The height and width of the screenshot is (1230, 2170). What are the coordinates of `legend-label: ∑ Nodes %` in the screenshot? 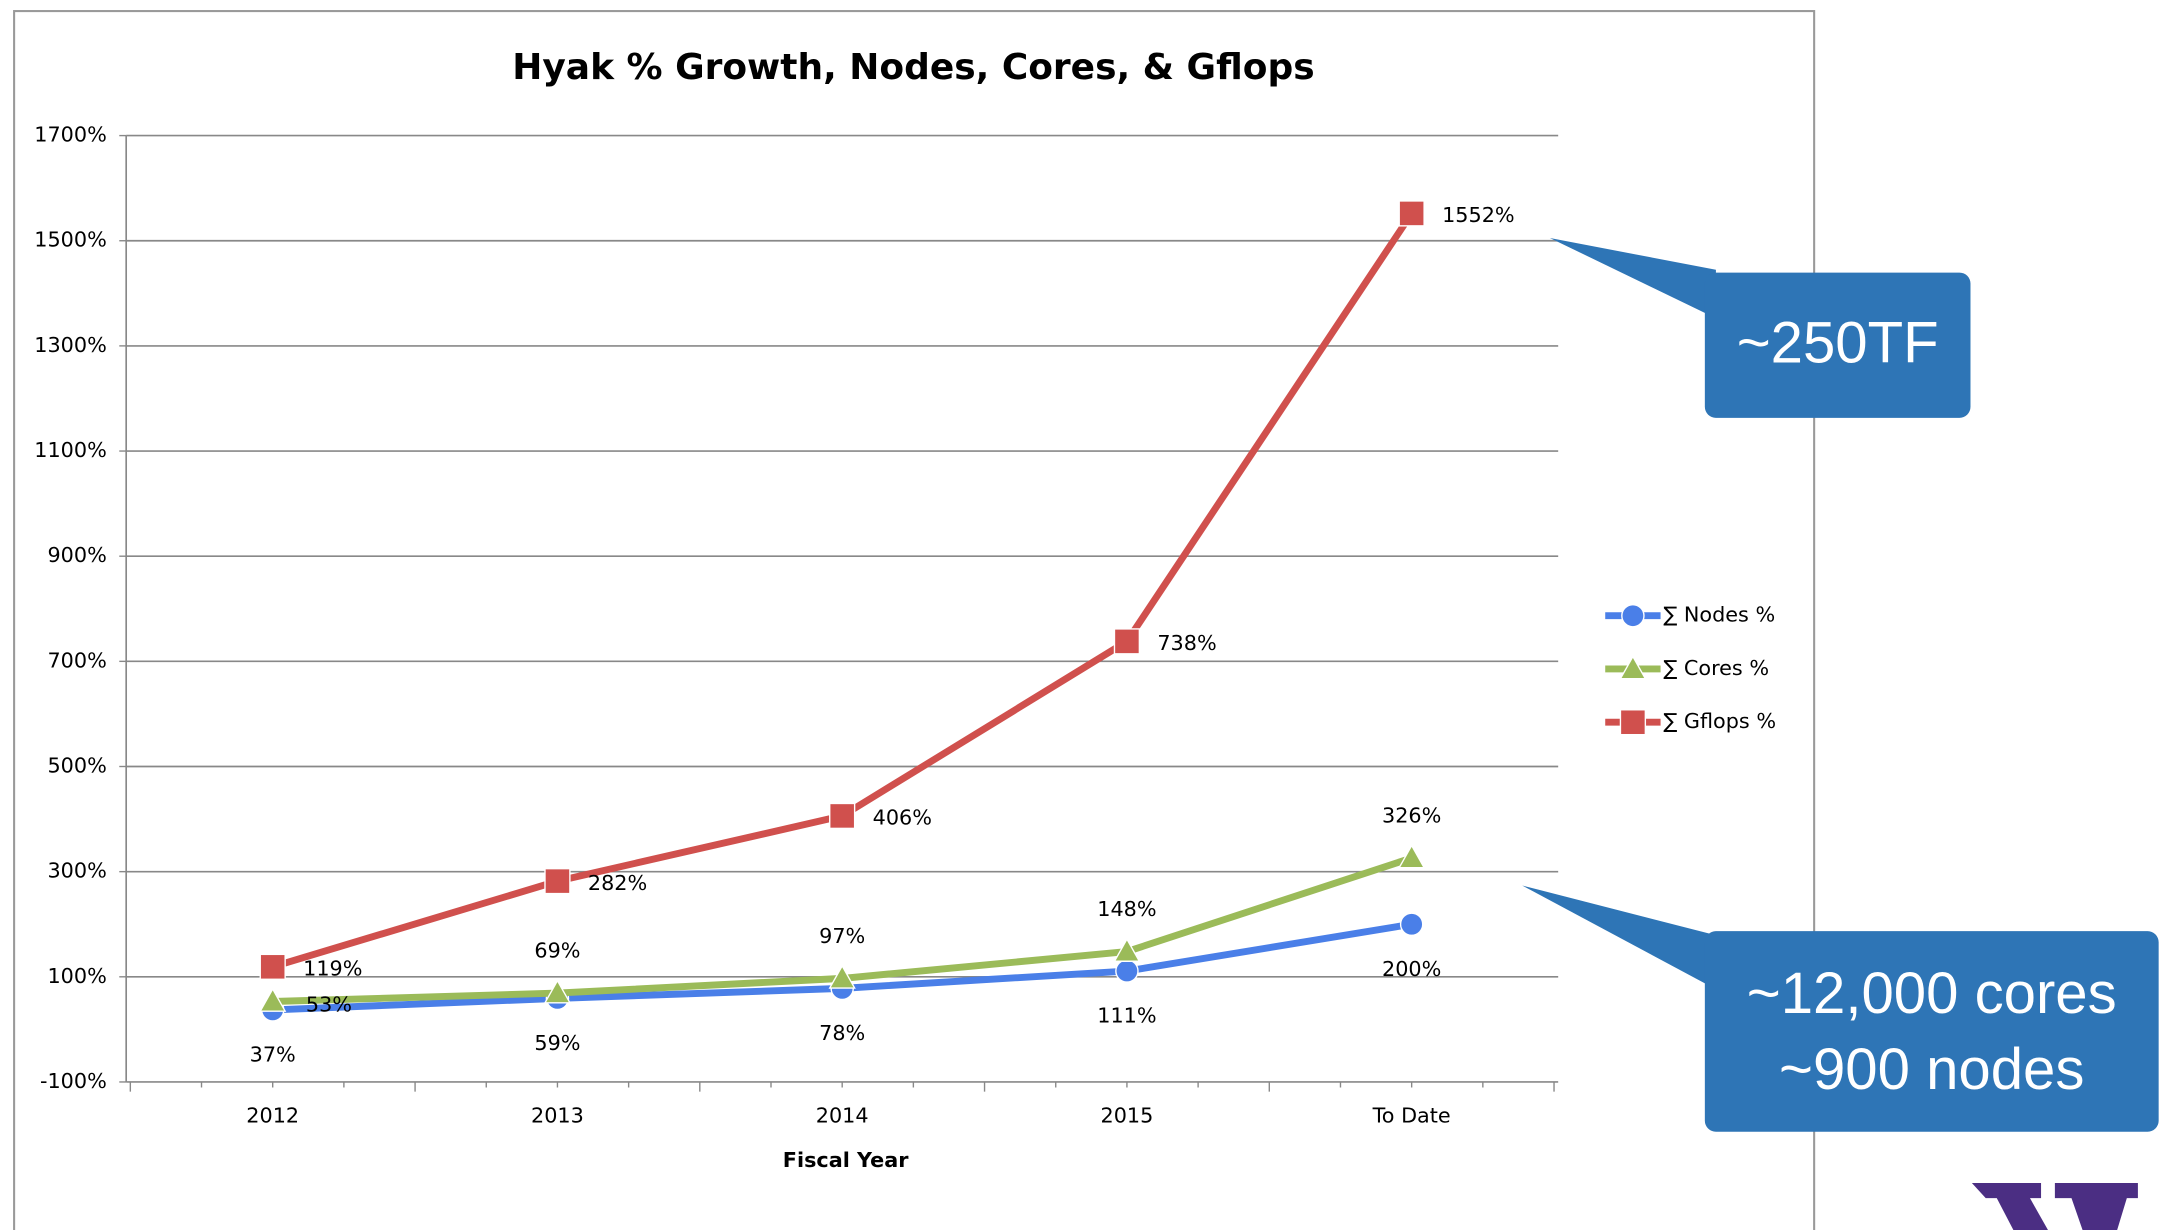 It's located at (1719, 615).